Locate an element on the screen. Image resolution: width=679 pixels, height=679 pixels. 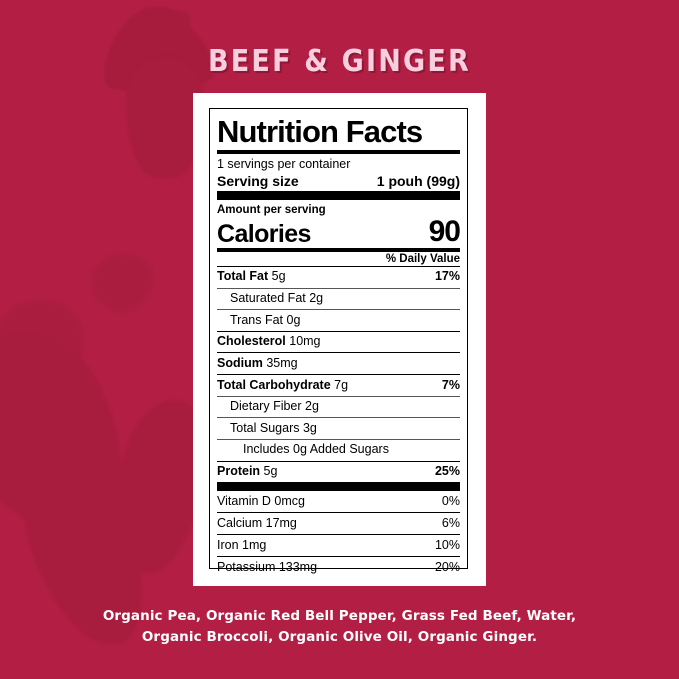
daily-value-header: % Daily Value is located at coordinates (422, 258).